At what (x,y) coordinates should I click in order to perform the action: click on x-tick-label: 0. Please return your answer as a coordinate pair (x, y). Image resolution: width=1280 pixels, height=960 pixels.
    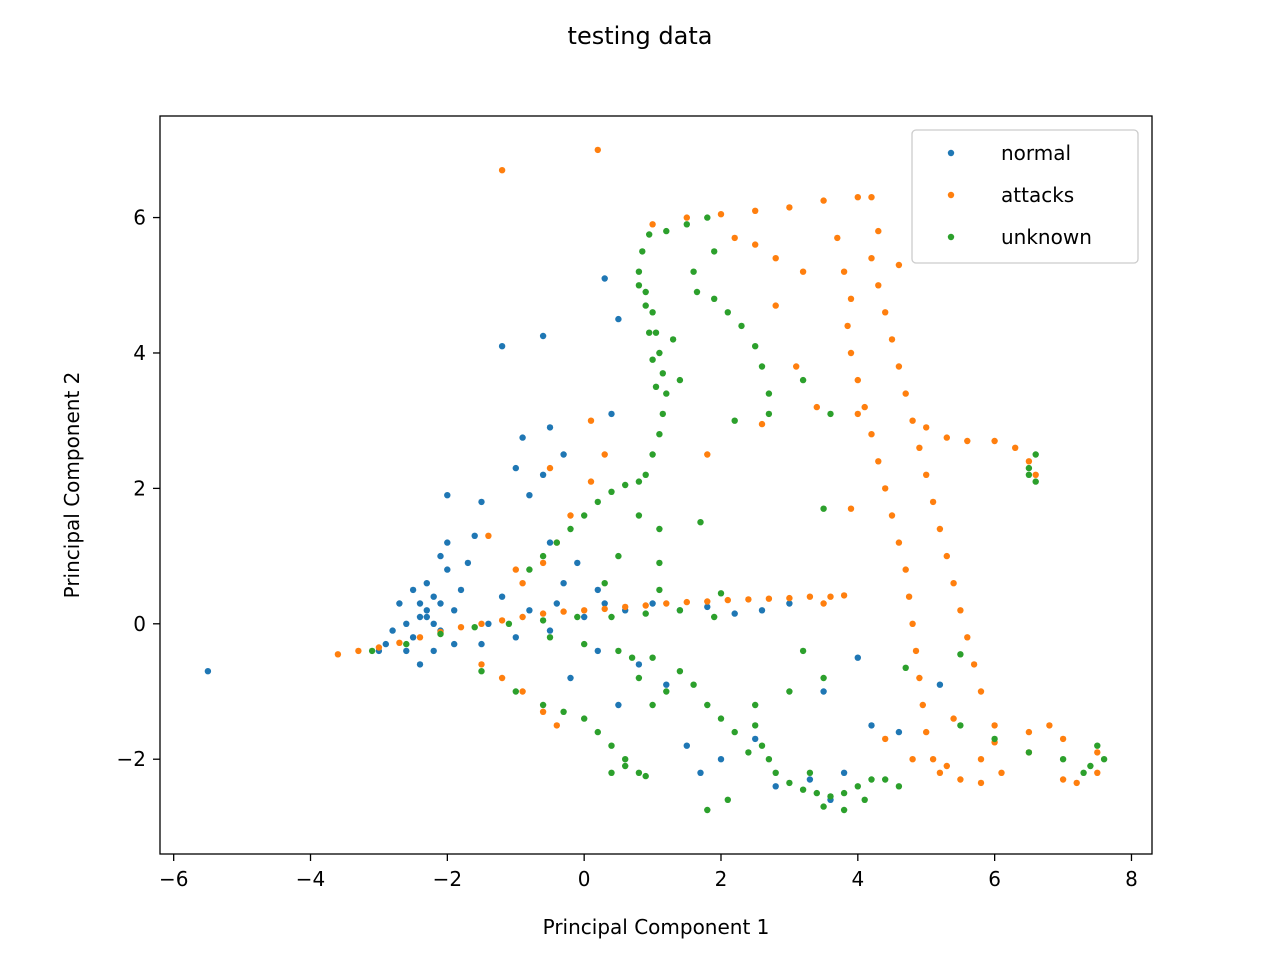
    Looking at the image, I should click on (584, 879).